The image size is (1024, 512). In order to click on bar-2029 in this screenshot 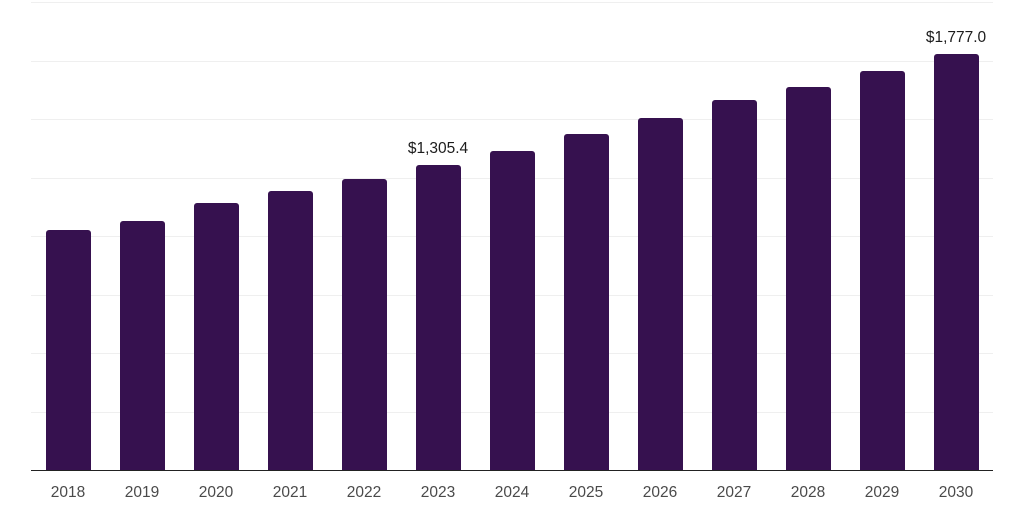, I will do `click(882, 270)`.